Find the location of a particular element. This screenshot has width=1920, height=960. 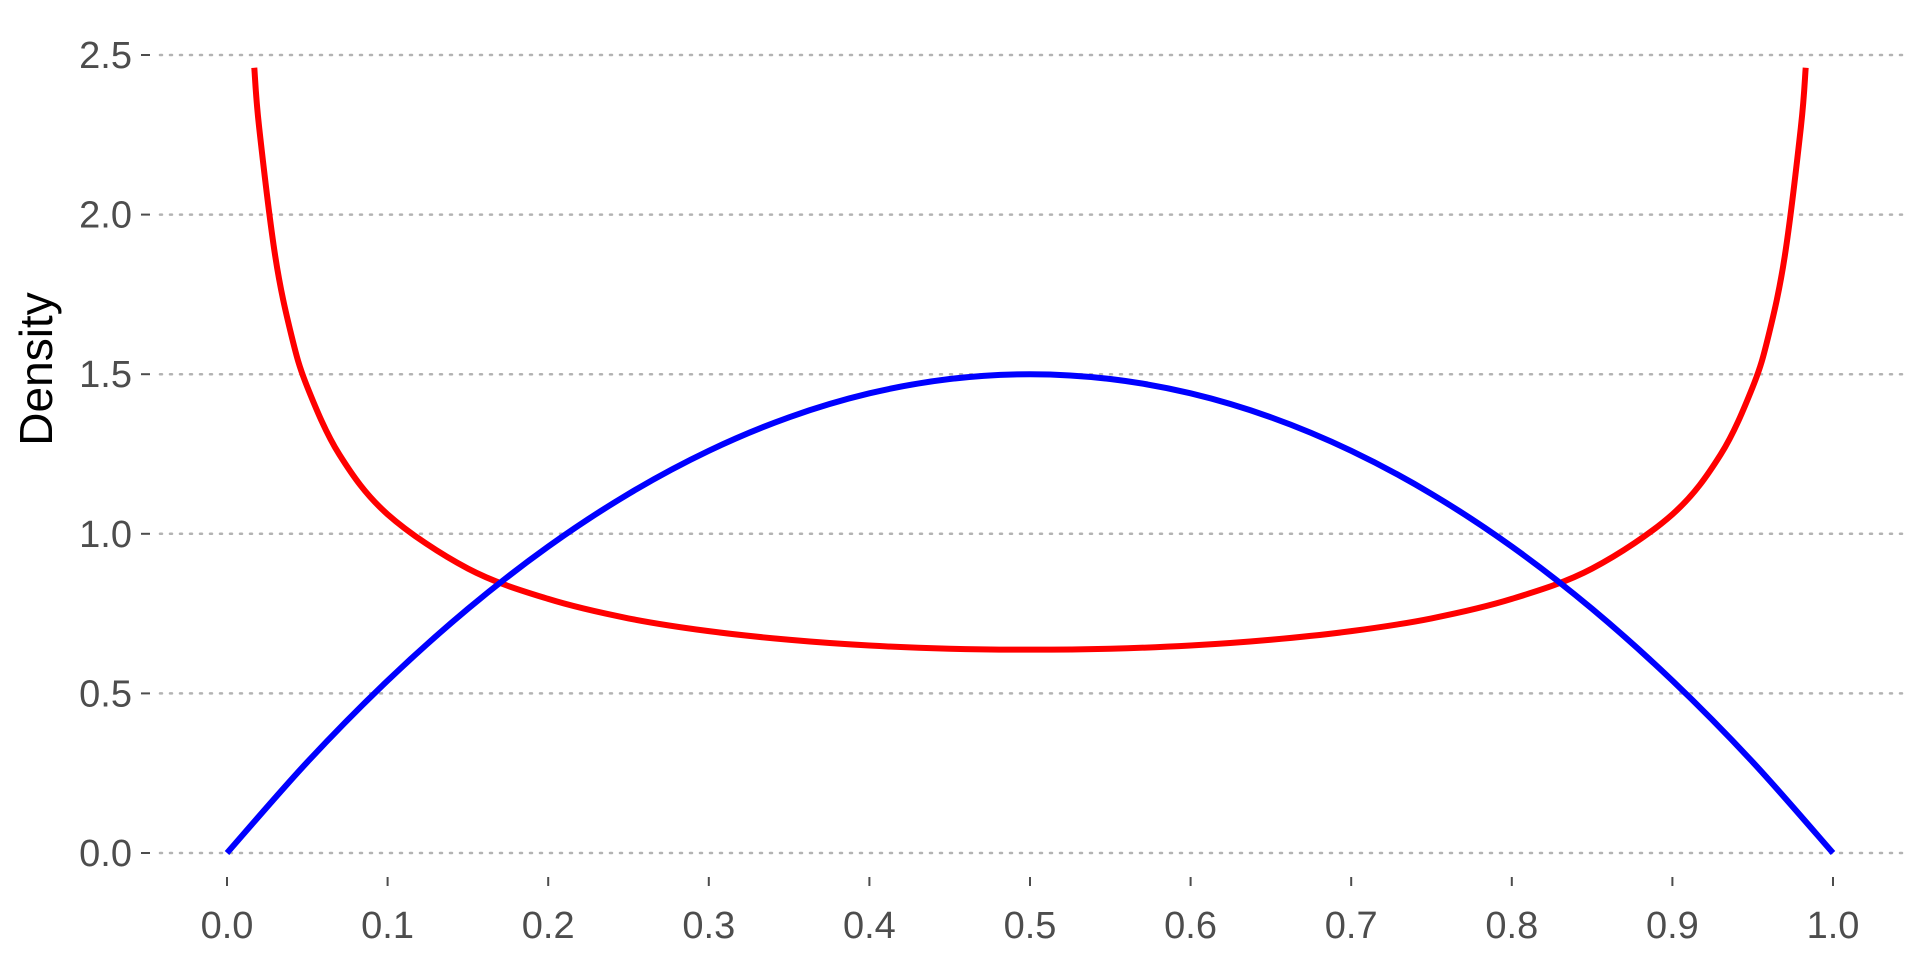

y-axis: 0.0 0.5 1.0 1.5 2.0 2.5 is located at coordinates (114, 455).